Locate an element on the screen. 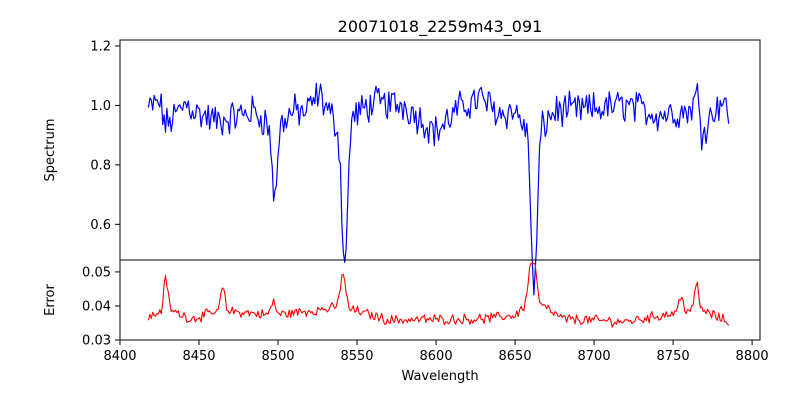 The image size is (800, 400). spectrum-y-ticks: 0.6 0.8 1.0 1.2 is located at coordinates (105, 136).